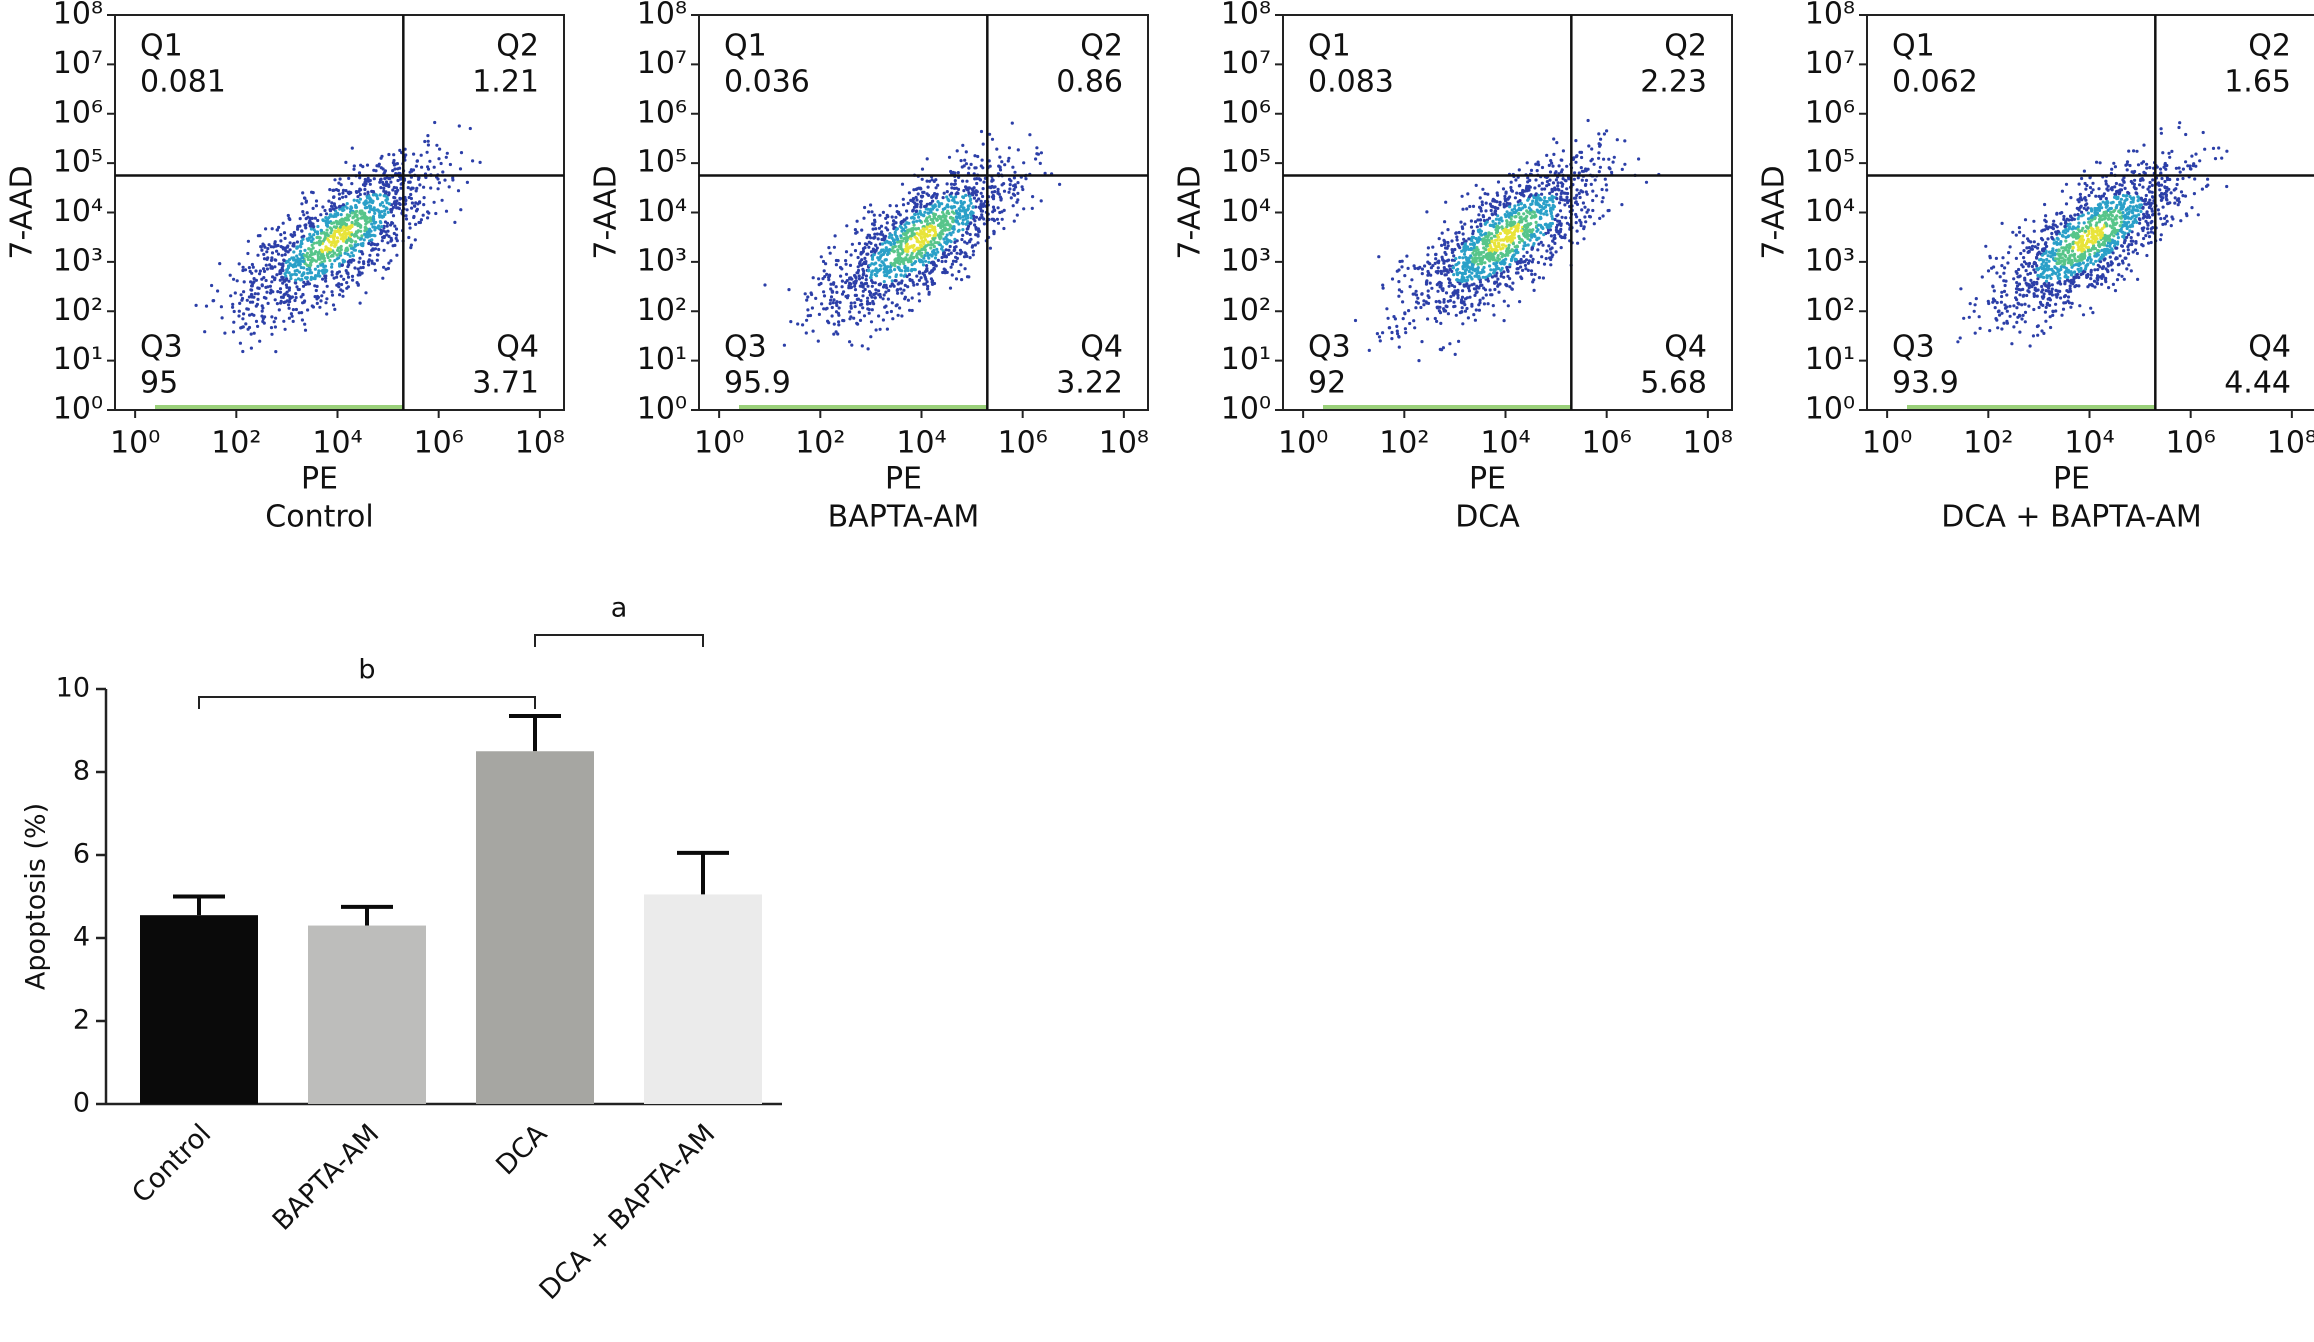  What do you see at coordinates (1246, 211) in the screenshot?
I see `y-tick-label: 10⁴` at bounding box center [1246, 211].